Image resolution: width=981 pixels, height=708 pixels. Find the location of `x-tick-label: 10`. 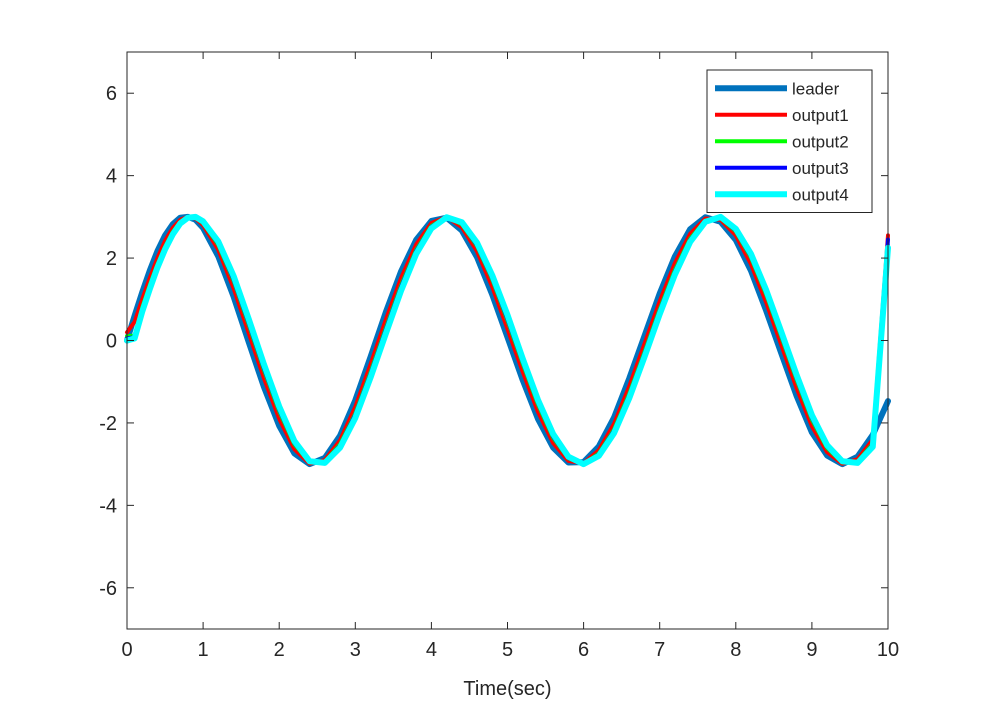

x-tick-label: 10 is located at coordinates (888, 650).